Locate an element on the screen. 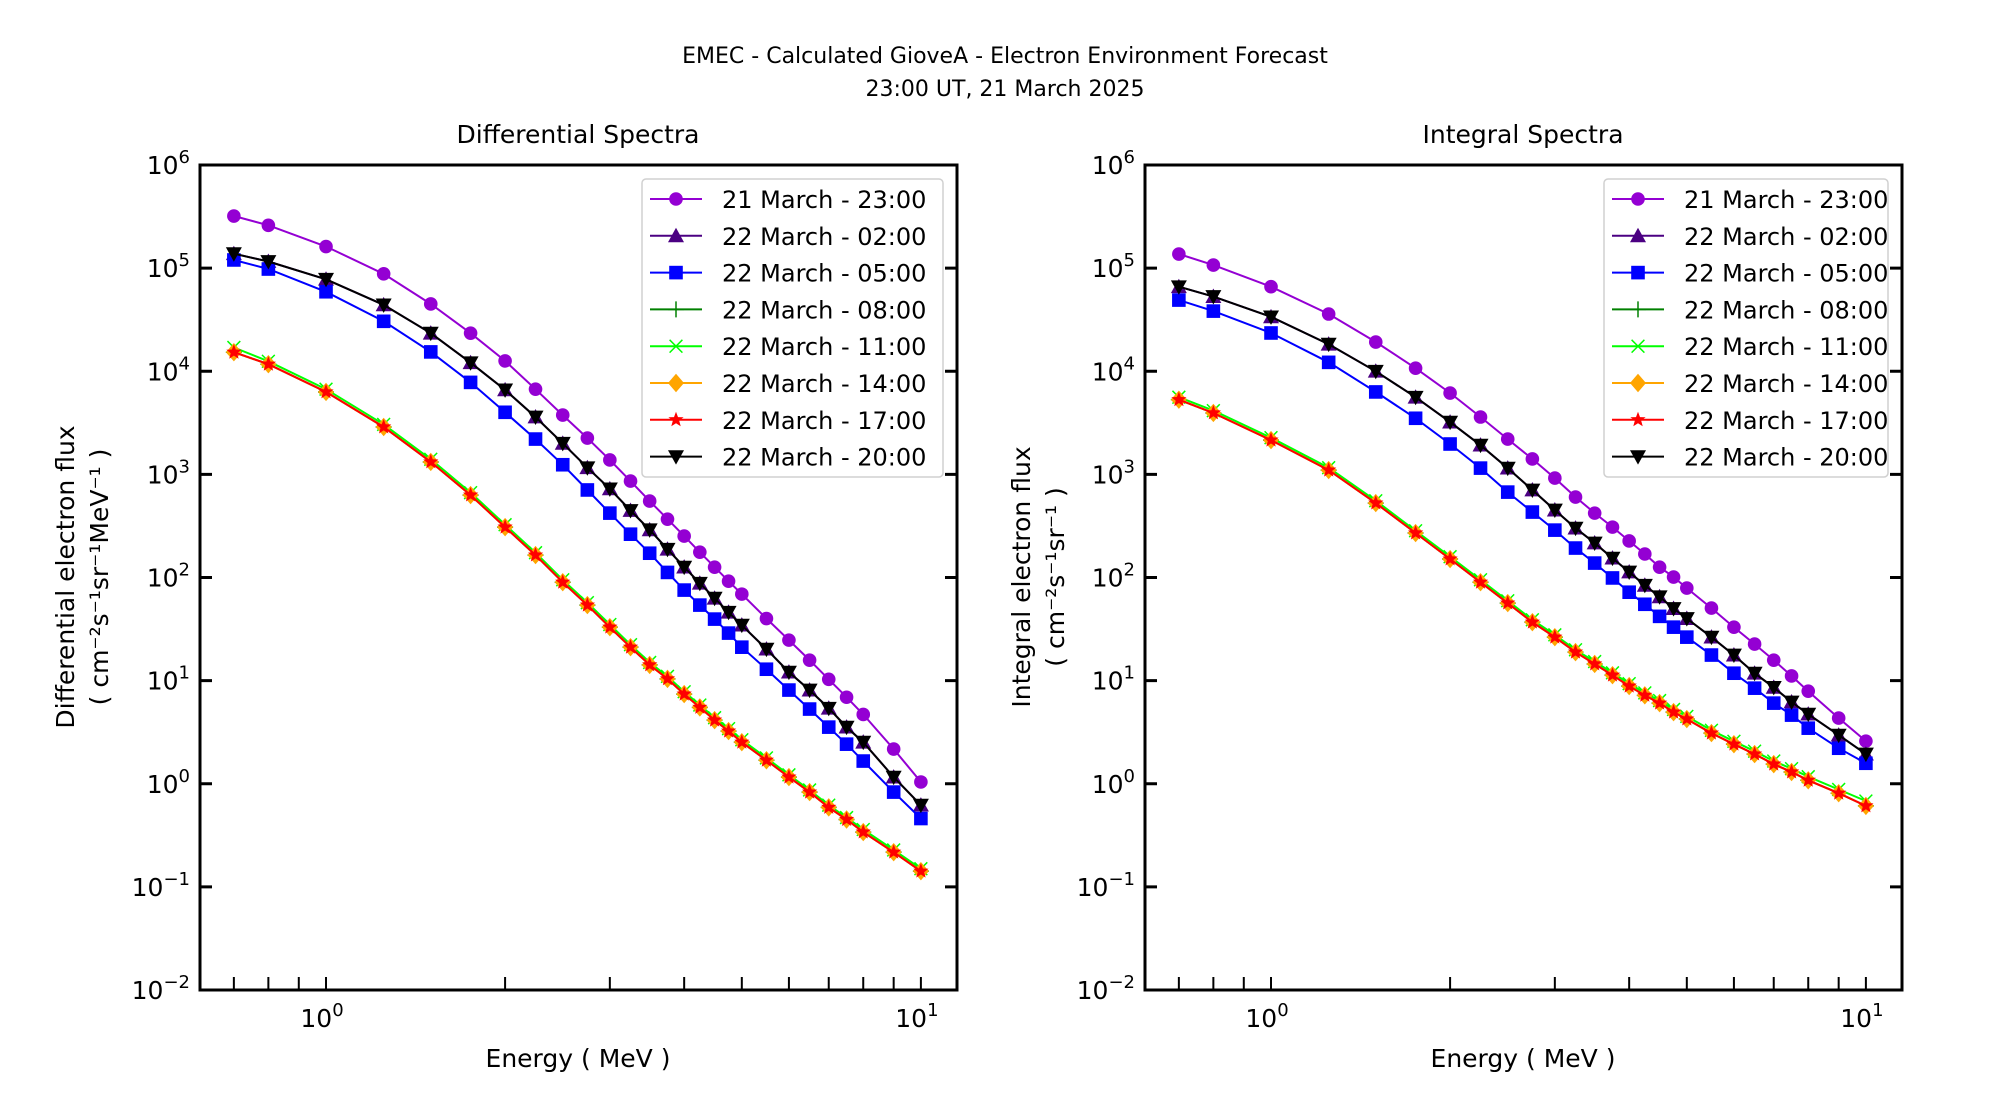  differential-legend-marker-circle-icon is located at coordinates (676, 199).